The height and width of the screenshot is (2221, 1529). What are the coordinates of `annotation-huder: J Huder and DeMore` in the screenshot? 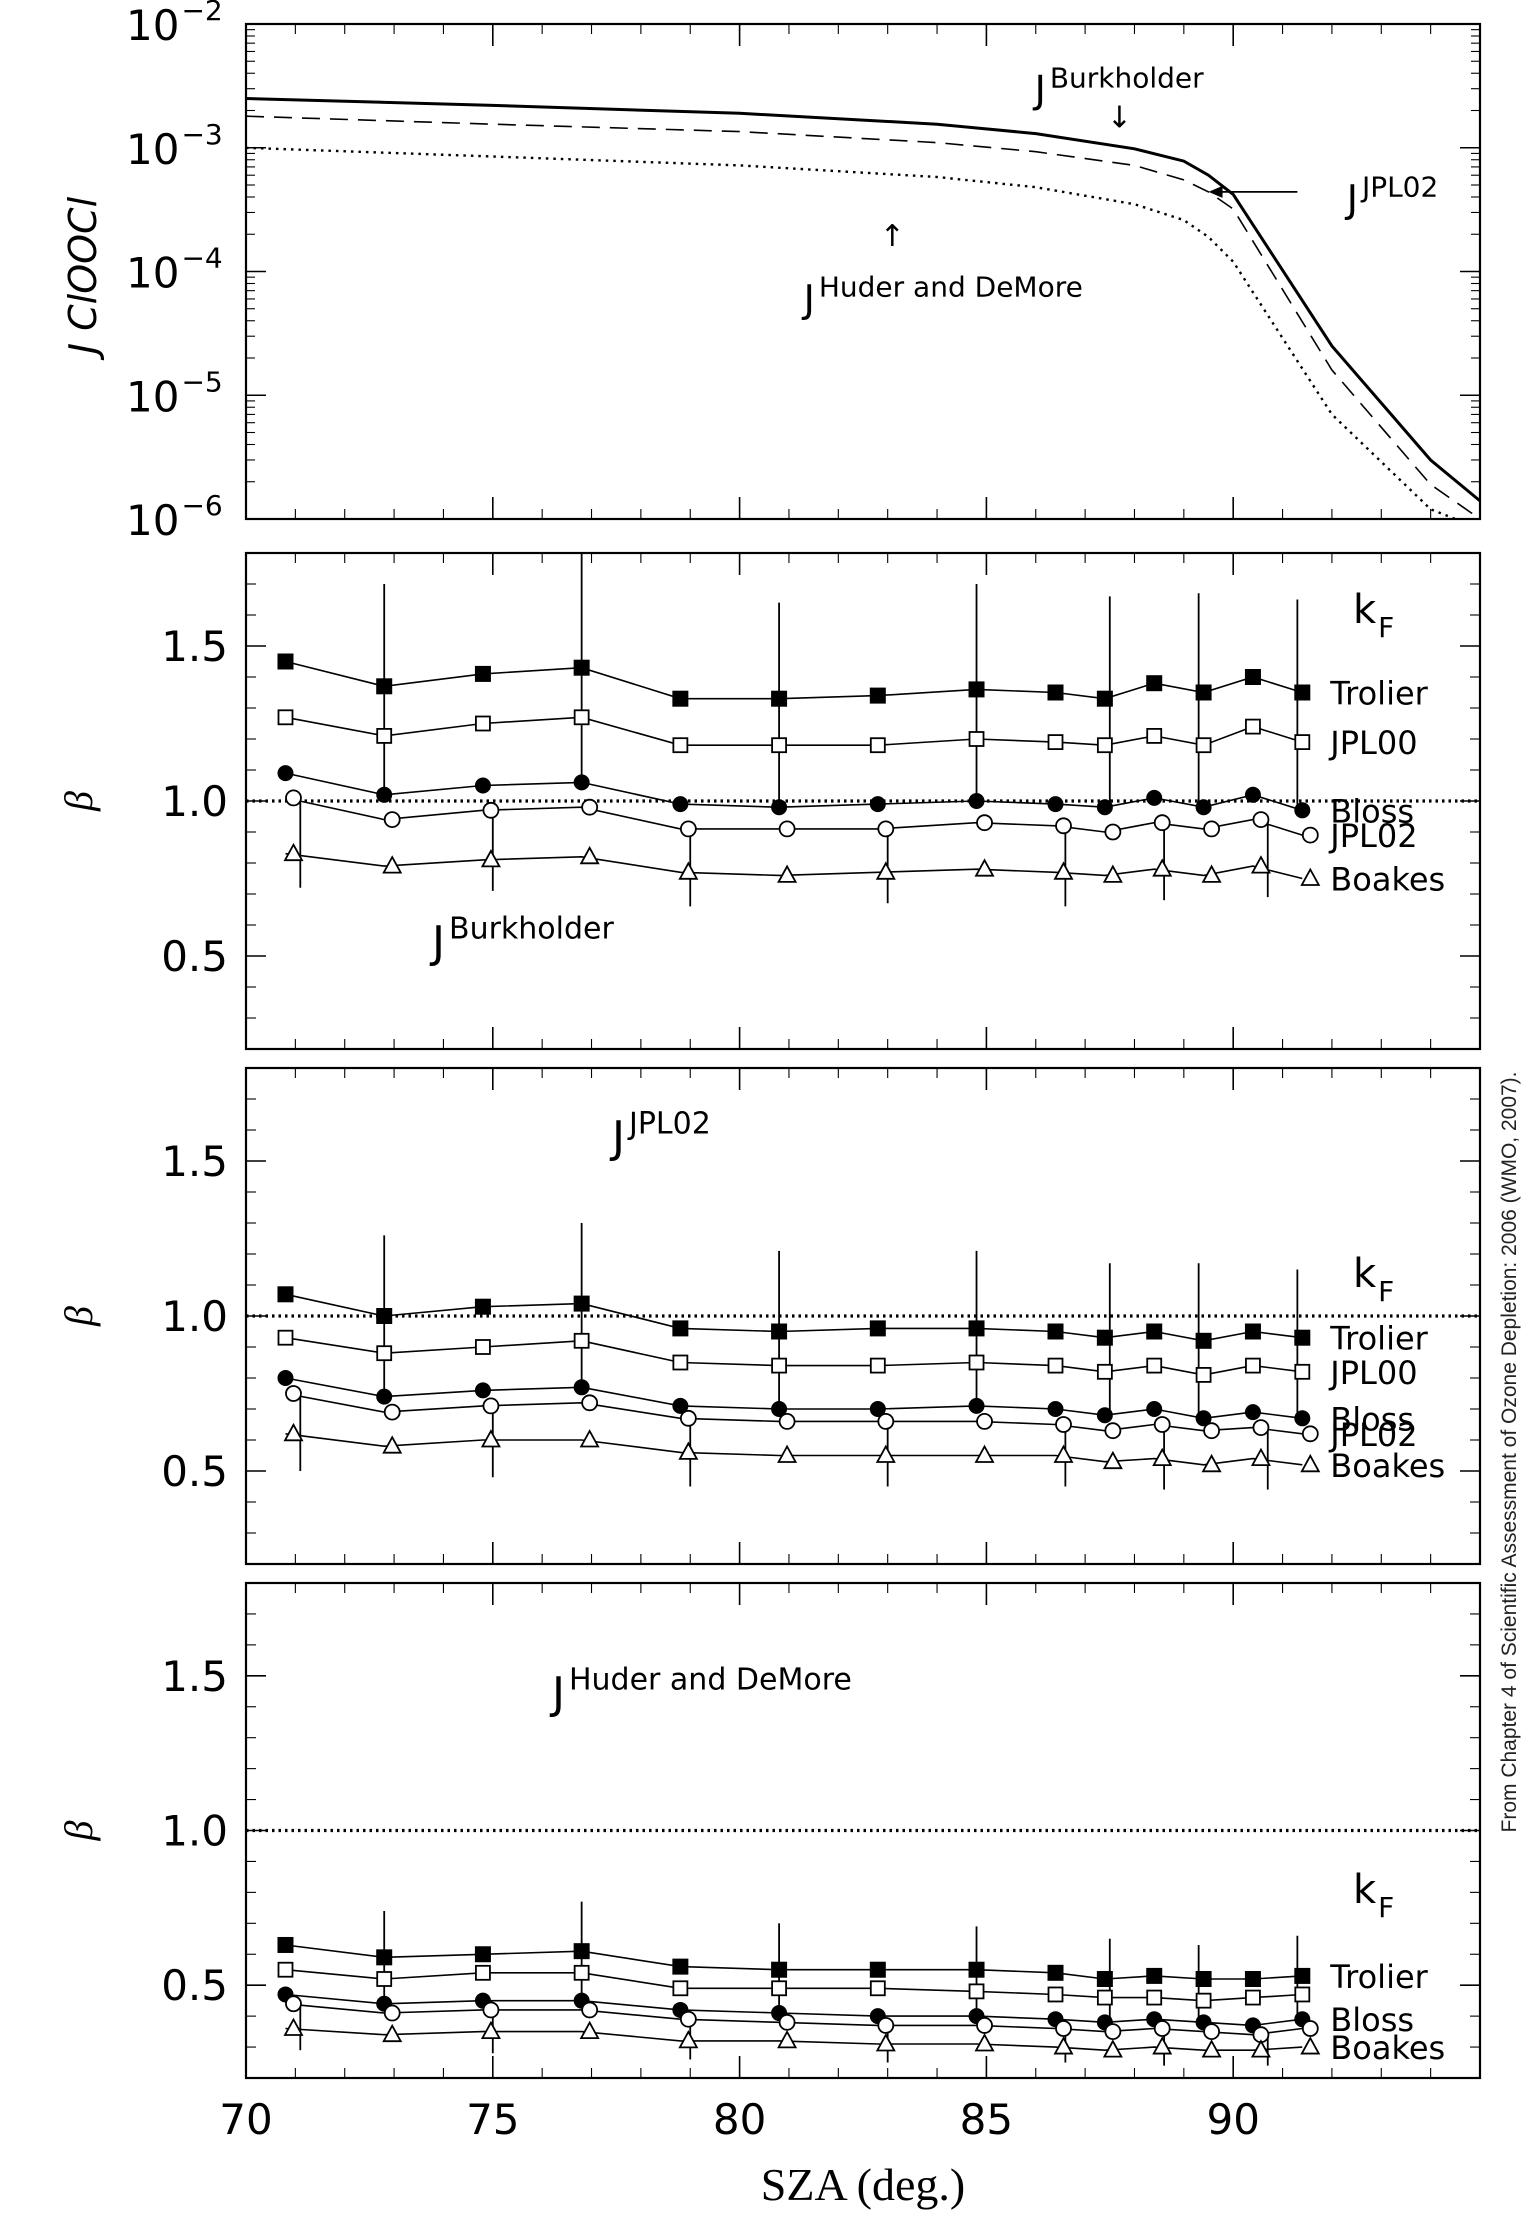 It's located at (942, 296).